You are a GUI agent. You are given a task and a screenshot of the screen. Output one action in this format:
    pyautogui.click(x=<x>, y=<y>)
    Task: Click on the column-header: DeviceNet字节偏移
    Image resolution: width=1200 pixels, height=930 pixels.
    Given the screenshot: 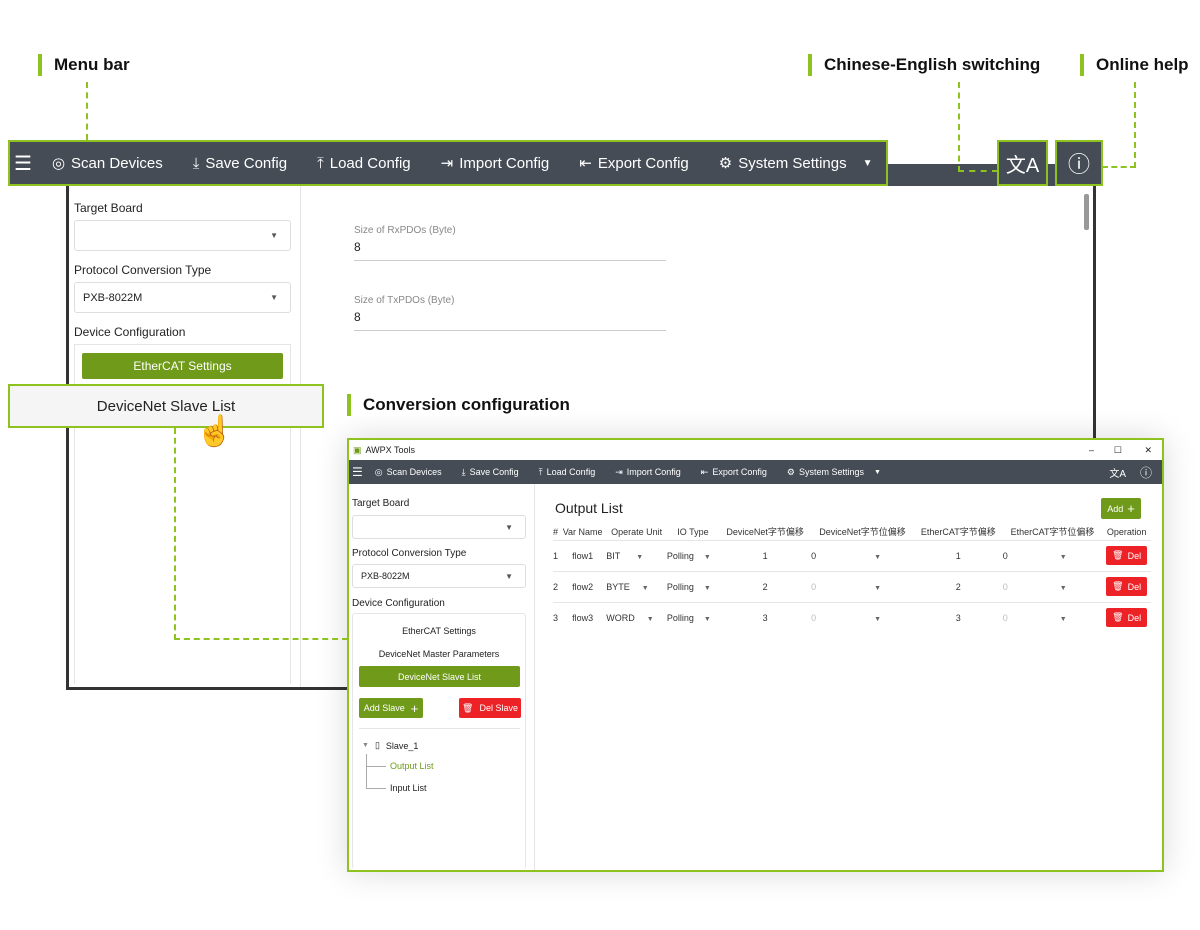 What is the action you would take?
    pyautogui.click(x=765, y=532)
    